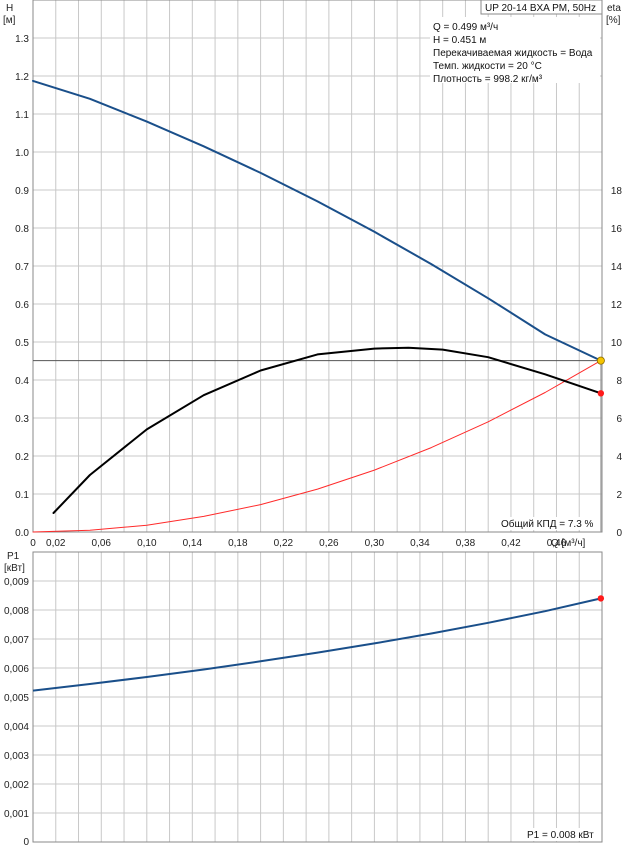 This screenshot has height=846, width=623. I want to click on p1-tick-label: 0,006, so click(16, 669).